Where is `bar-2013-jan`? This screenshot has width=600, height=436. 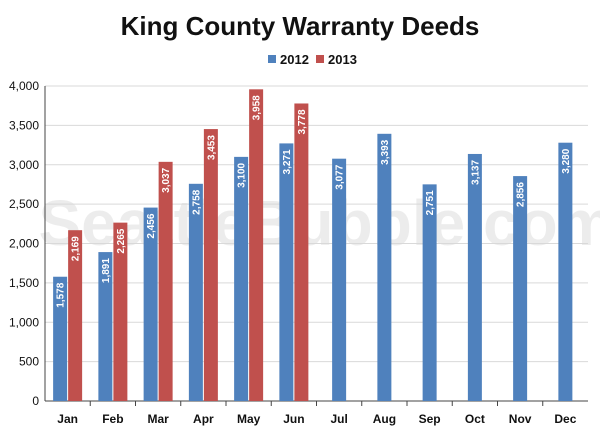 bar-2013-jan is located at coordinates (75, 315).